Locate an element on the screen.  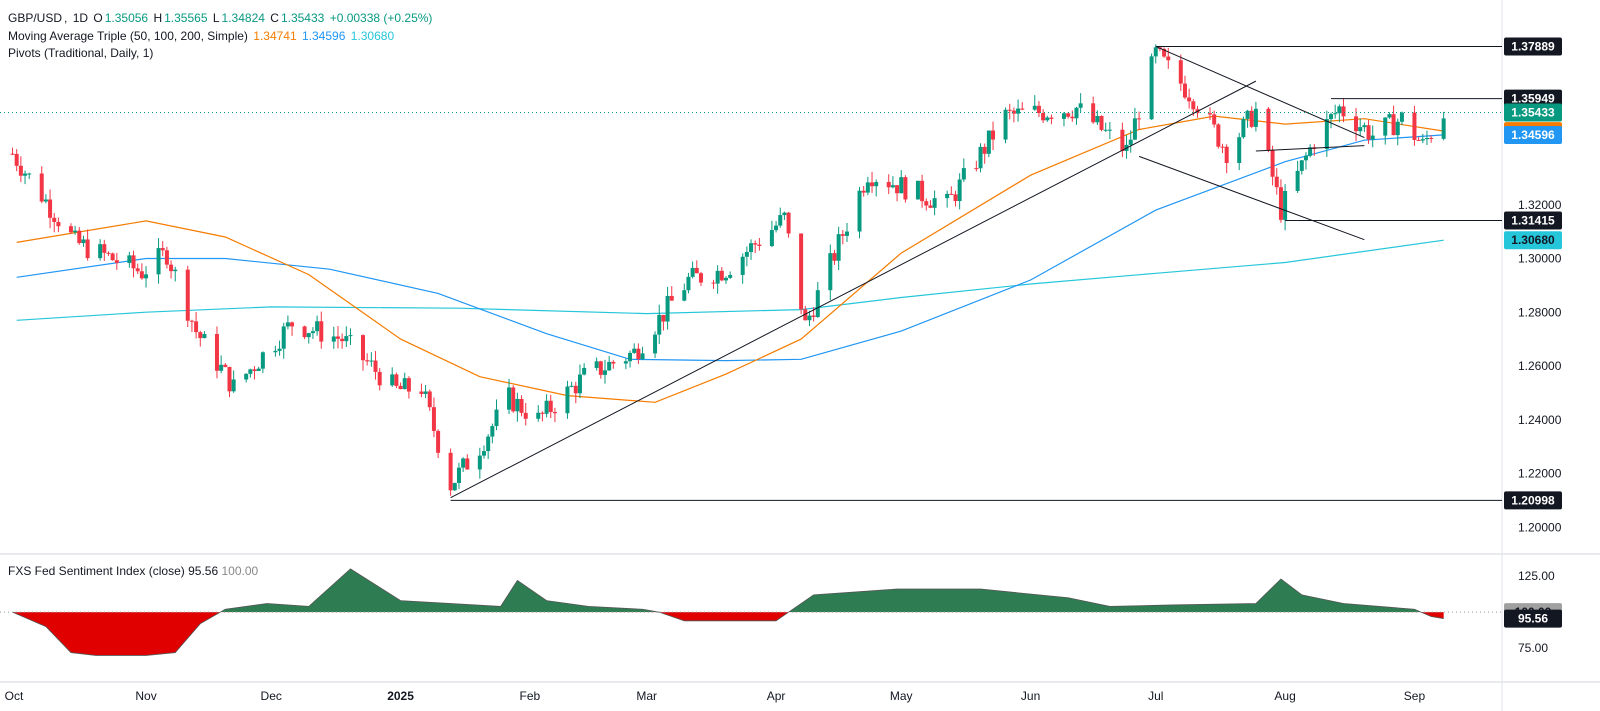
x-tick-label: Feb is located at coordinates (530, 696).